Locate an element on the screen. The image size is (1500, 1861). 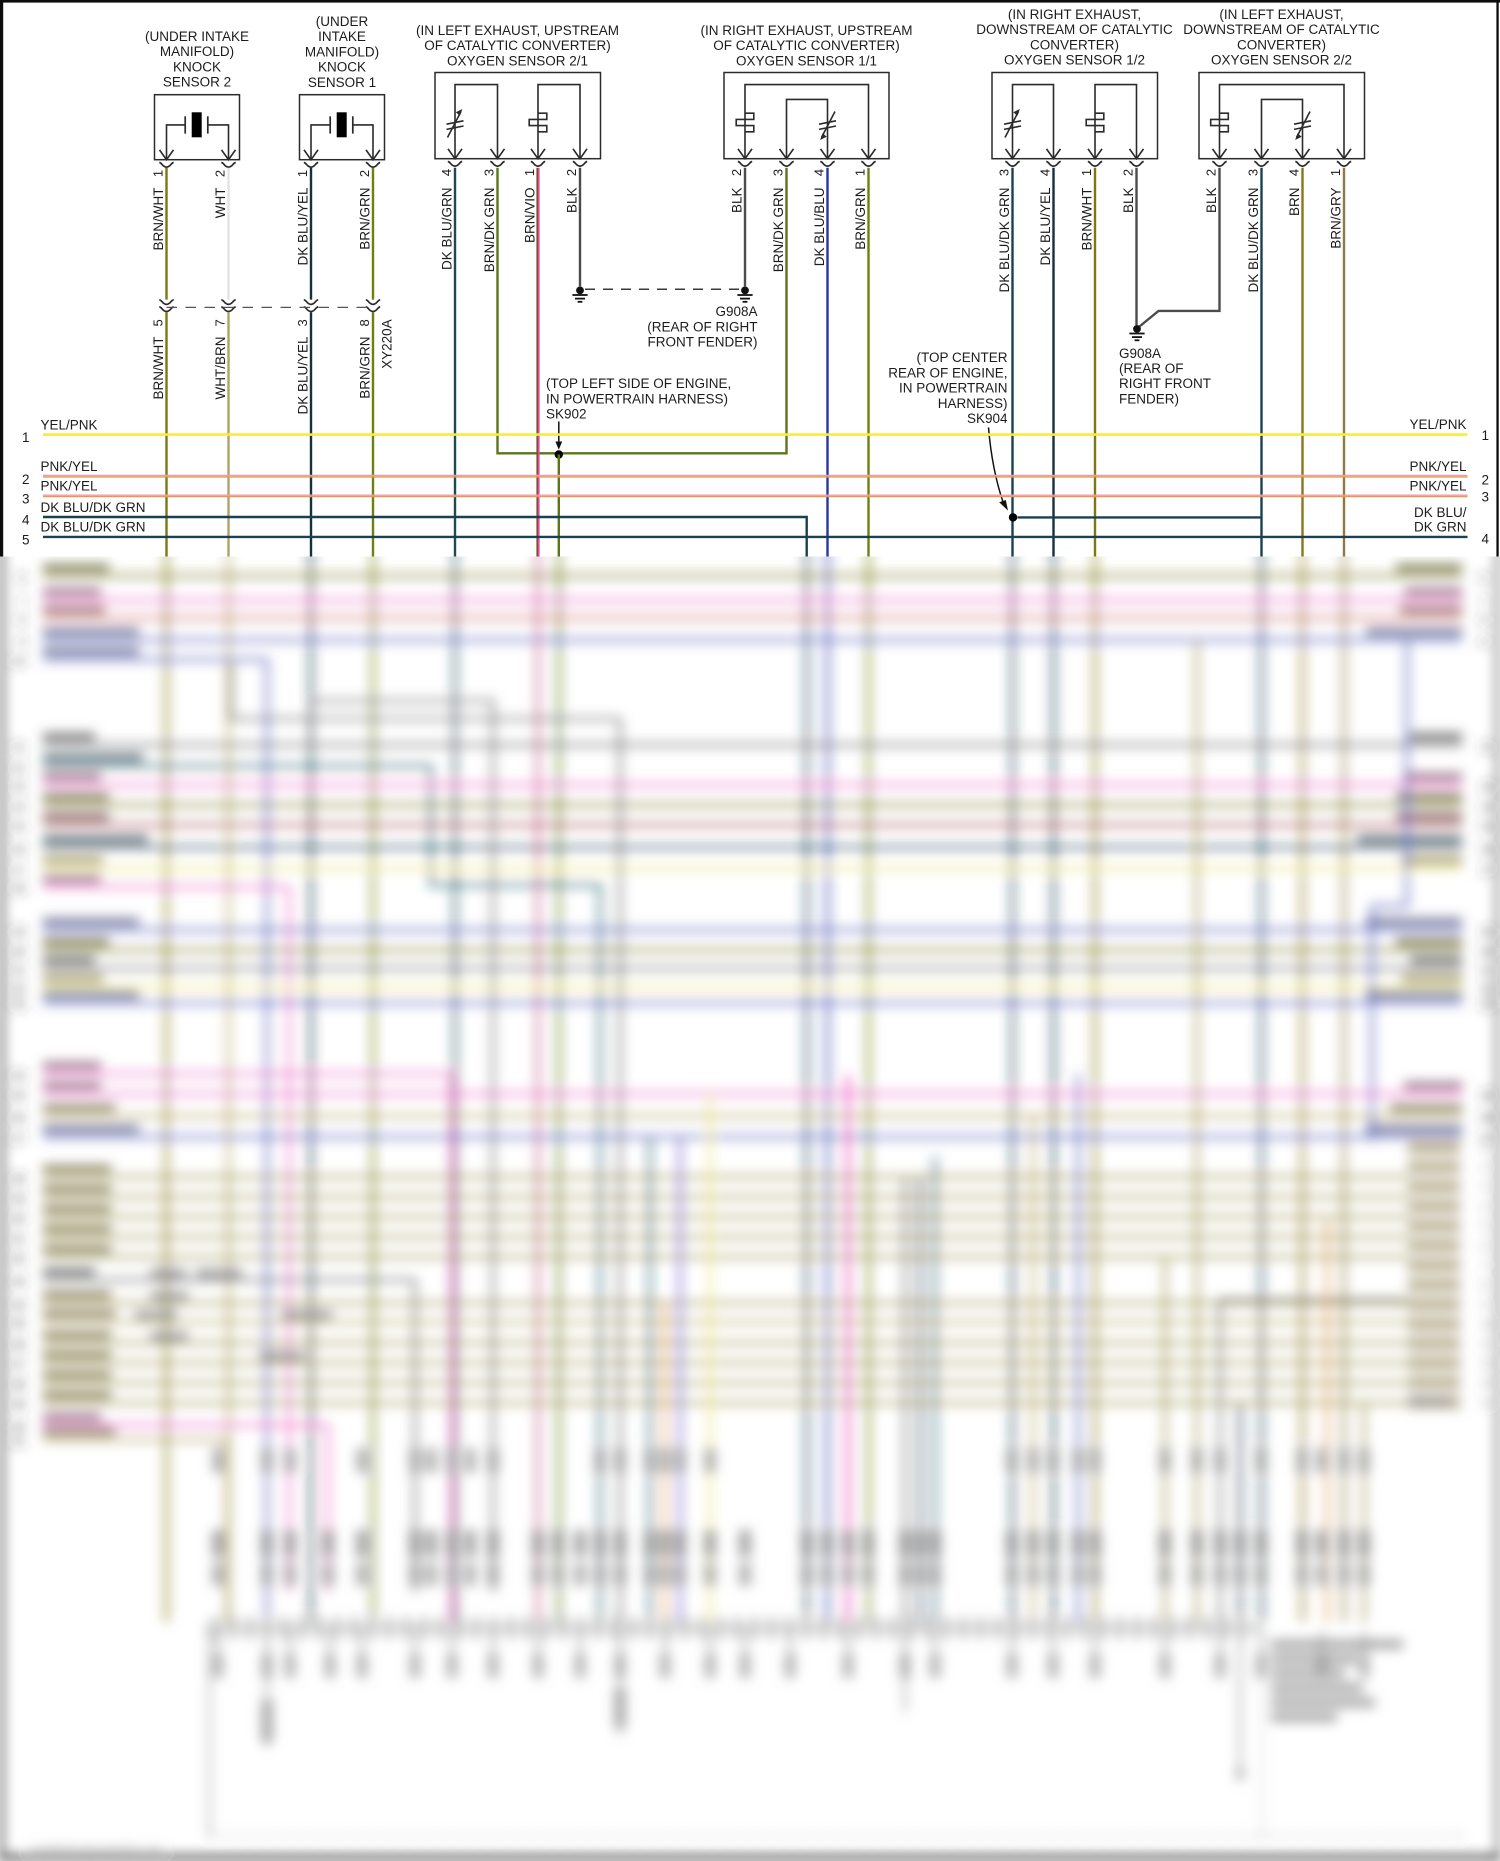
svg-text: (TOP LEFT SIDE OF ENGINE, is located at coordinates (638, 383).